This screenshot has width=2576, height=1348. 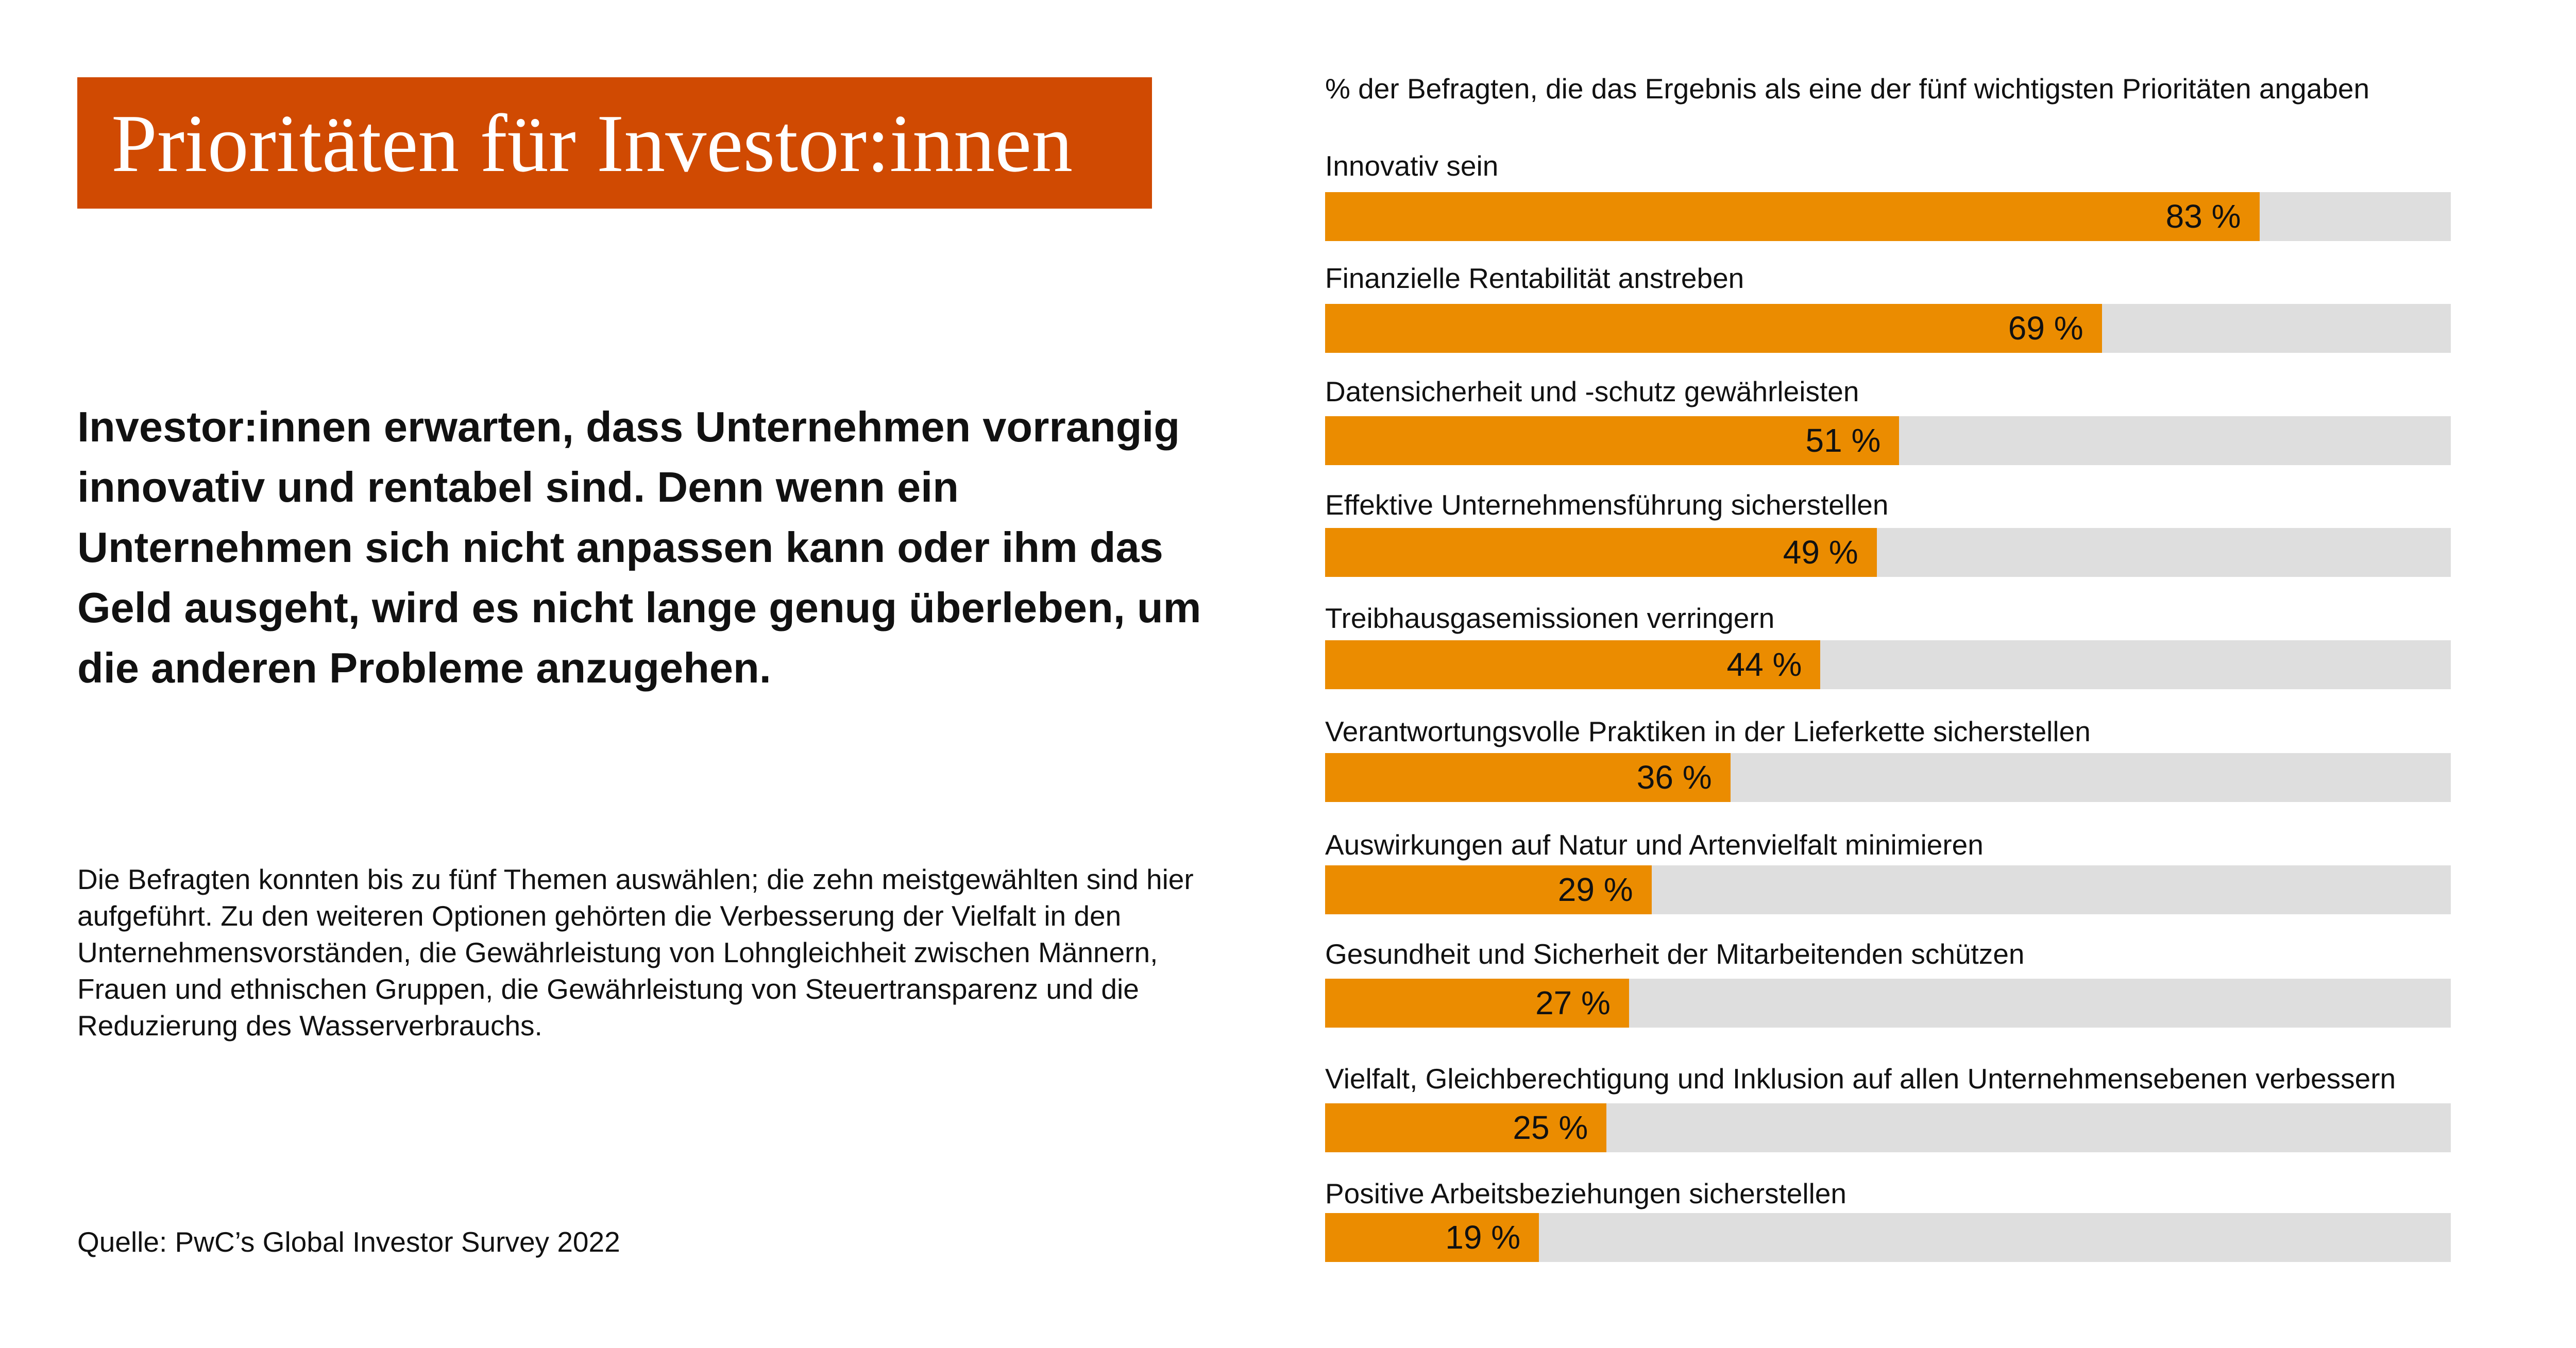 What do you see at coordinates (1595, 889) in the screenshot?
I see `bar-value-label: 29 %` at bounding box center [1595, 889].